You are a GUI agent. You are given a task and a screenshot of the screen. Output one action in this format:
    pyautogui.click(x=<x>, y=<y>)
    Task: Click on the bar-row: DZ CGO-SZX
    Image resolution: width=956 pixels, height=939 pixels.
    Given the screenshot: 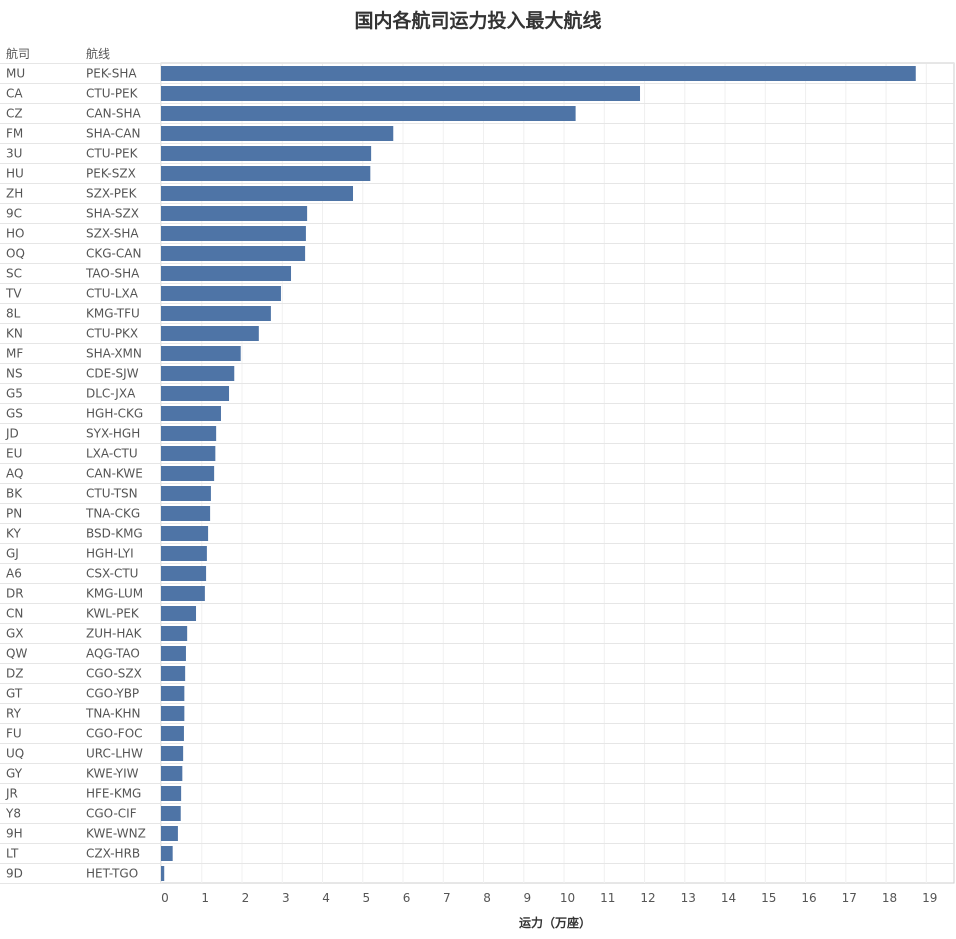 What is the action you would take?
    pyautogui.click(x=96, y=673)
    